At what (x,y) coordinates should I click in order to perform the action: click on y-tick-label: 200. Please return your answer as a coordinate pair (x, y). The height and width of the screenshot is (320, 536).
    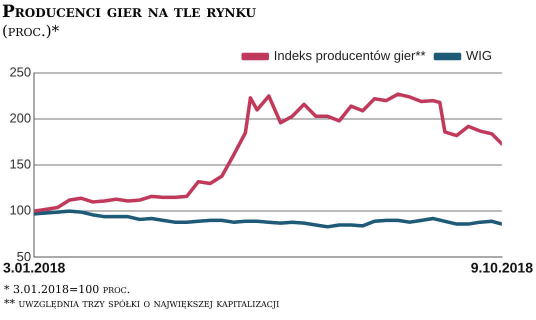
    Looking at the image, I should click on (20, 118).